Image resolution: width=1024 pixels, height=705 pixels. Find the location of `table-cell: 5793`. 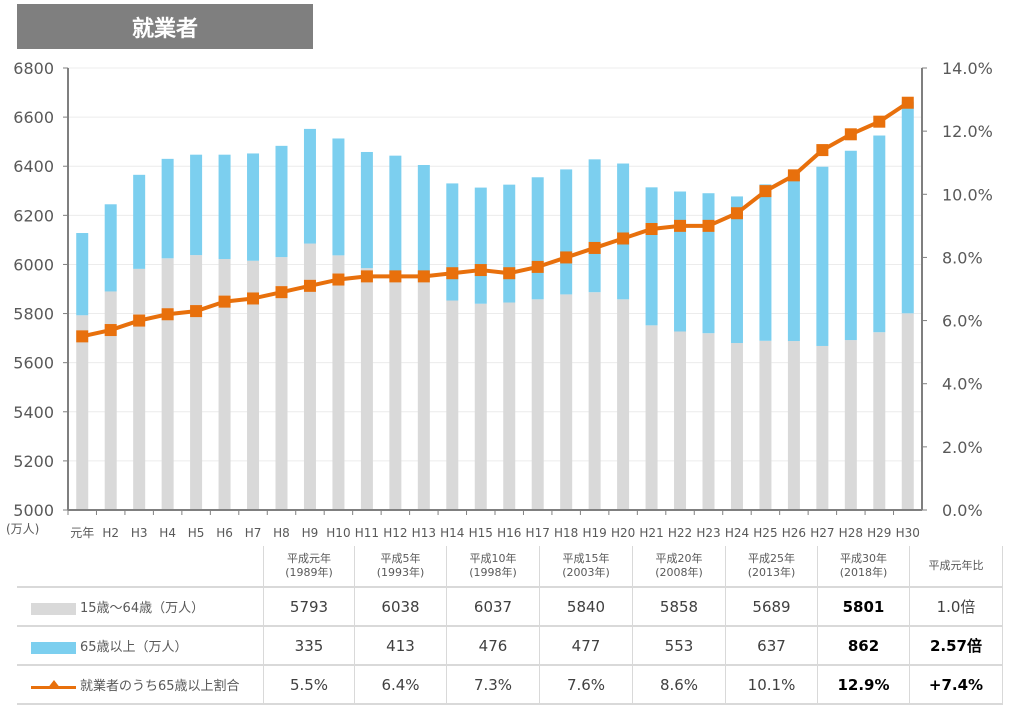

table-cell: 5793 is located at coordinates (309, 606).